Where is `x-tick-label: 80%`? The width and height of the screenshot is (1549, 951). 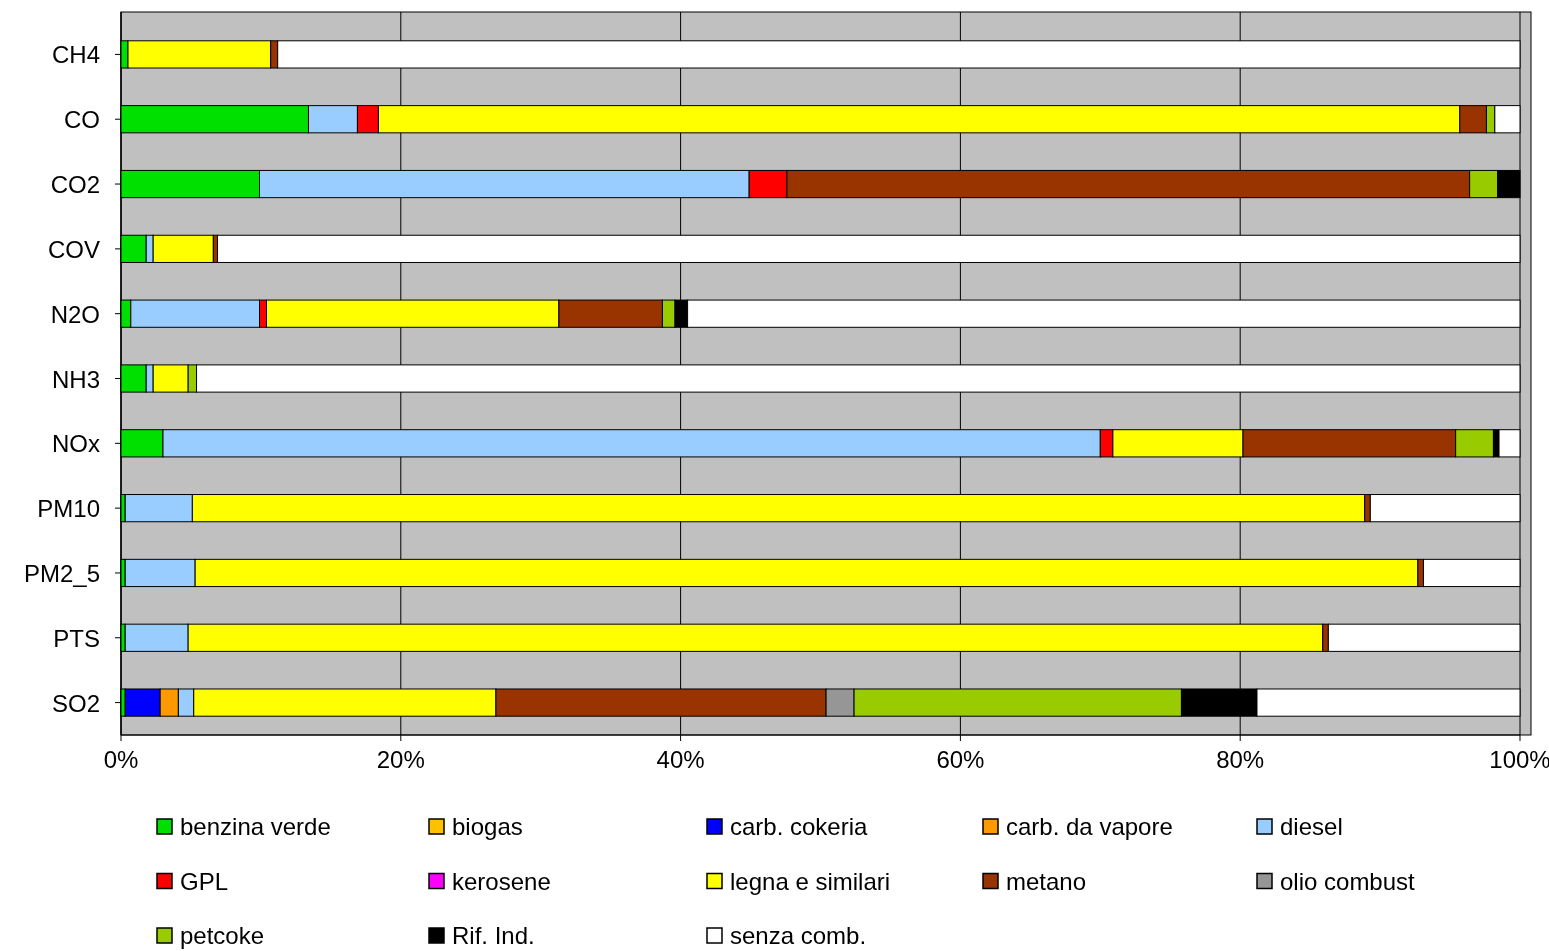
x-tick-label: 80% is located at coordinates (1240, 759).